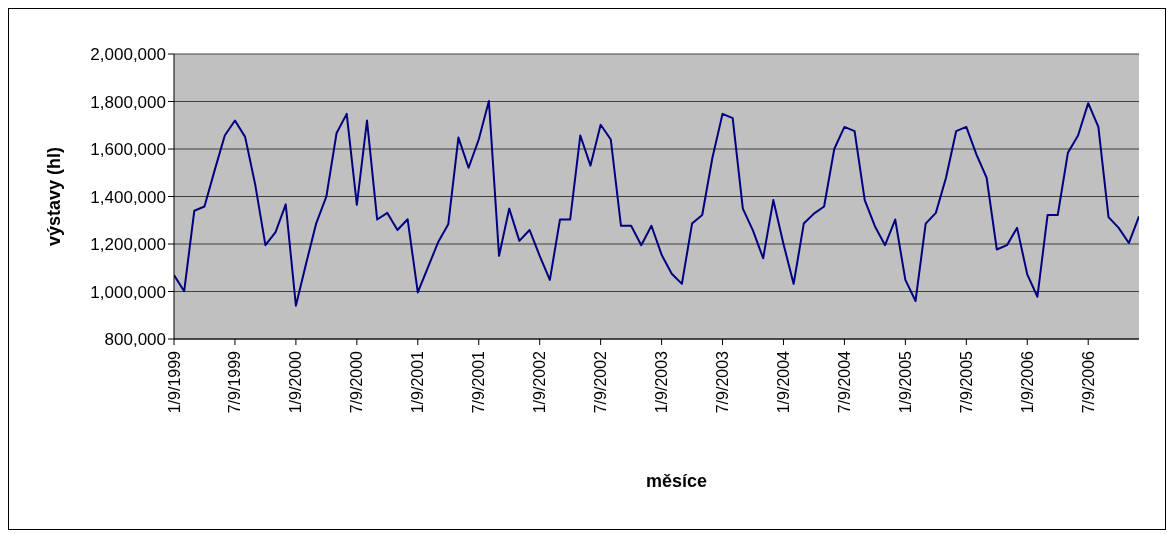 The image size is (1168, 534). Describe the element at coordinates (479, 382) in the screenshot. I see `x-tick-label: 7/9/2001` at that location.